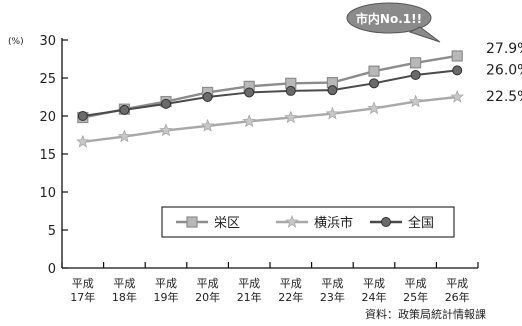 Image resolution: width=522 pixels, height=326 pixels. What do you see at coordinates (425, 314) in the screenshot?
I see `source-note: 資料：政策局統計情報課` at bounding box center [425, 314].